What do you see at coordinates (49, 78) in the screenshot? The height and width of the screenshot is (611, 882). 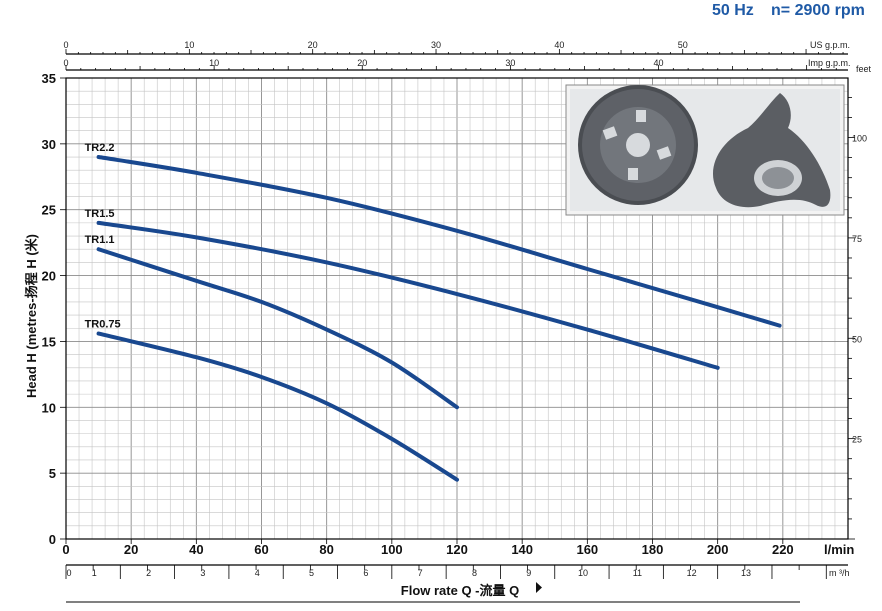 I see `y-tick-label: 35` at bounding box center [49, 78].